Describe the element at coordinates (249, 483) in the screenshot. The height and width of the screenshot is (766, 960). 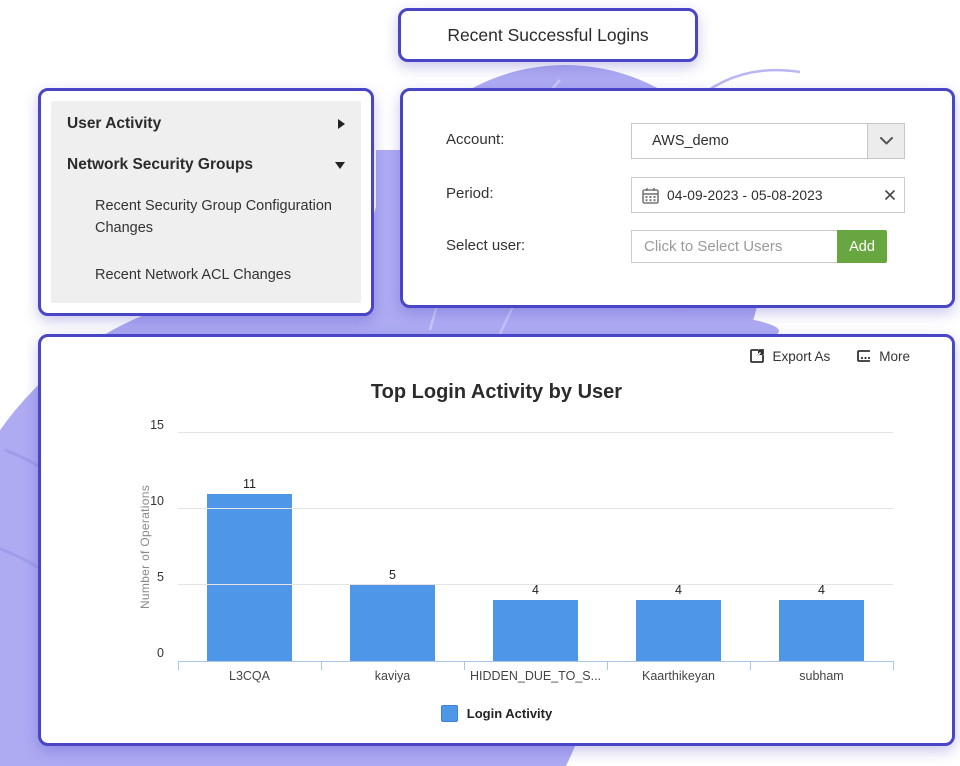
I see `bar-value-label: 11` at that location.